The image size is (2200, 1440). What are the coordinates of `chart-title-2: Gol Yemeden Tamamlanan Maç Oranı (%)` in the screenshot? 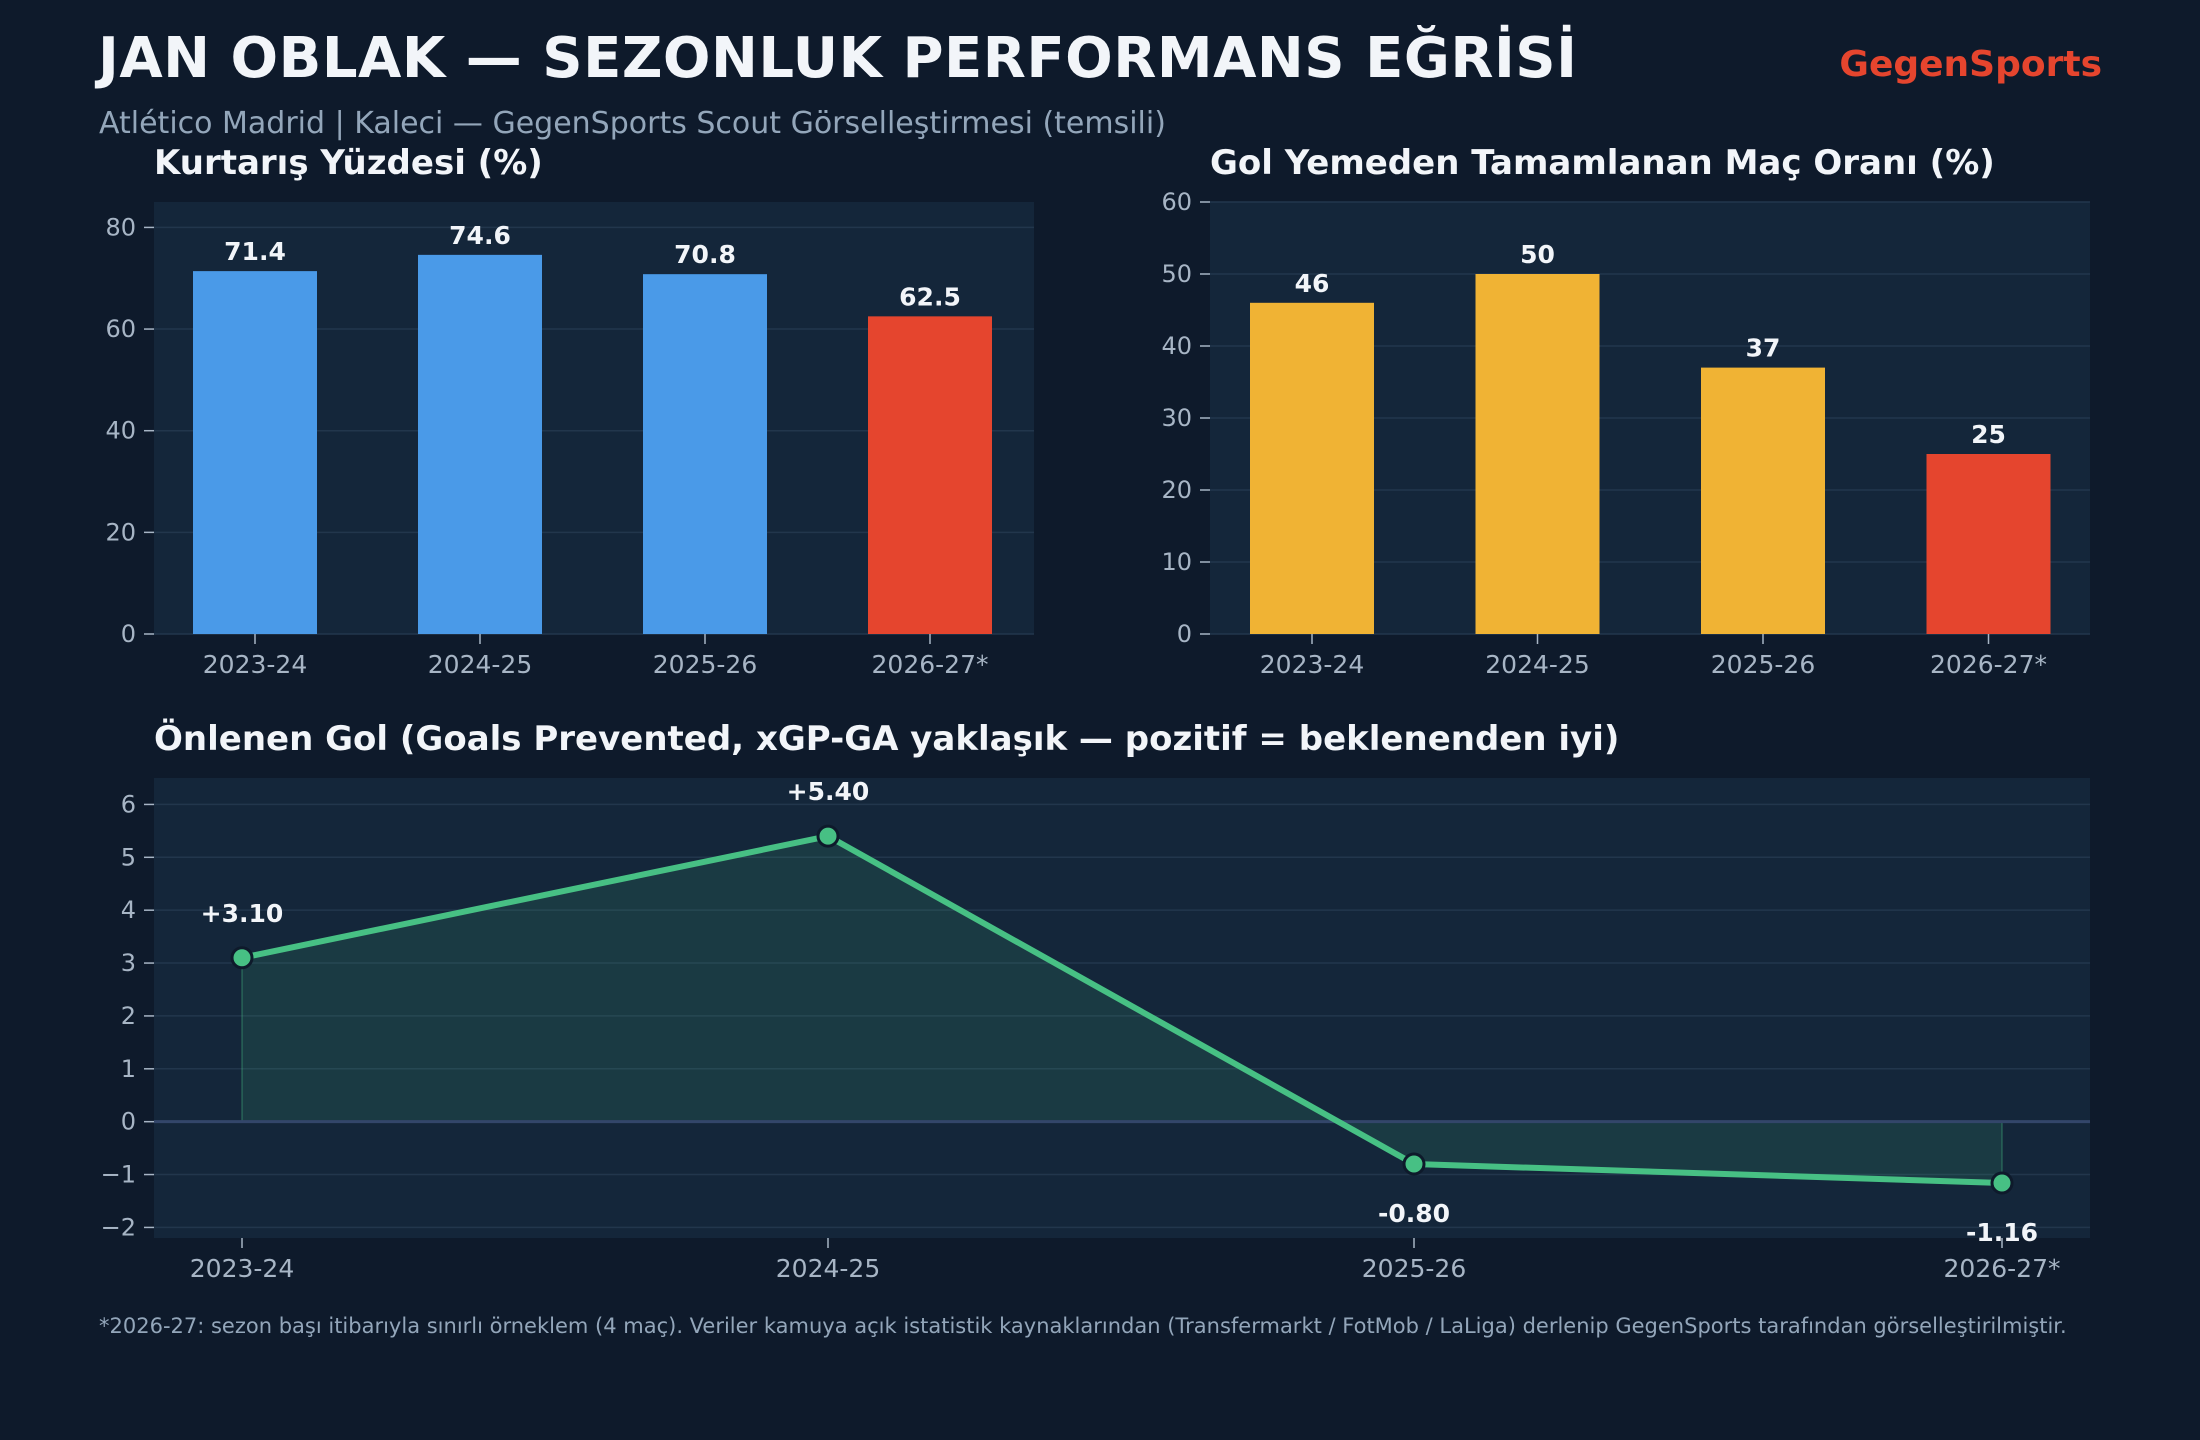 It's located at (1602, 163).